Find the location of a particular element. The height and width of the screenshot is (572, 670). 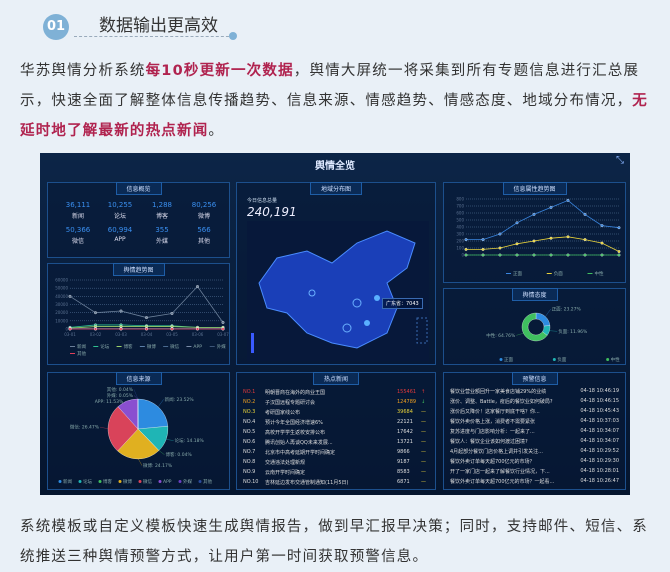

china-map is located at coordinates (337, 274).